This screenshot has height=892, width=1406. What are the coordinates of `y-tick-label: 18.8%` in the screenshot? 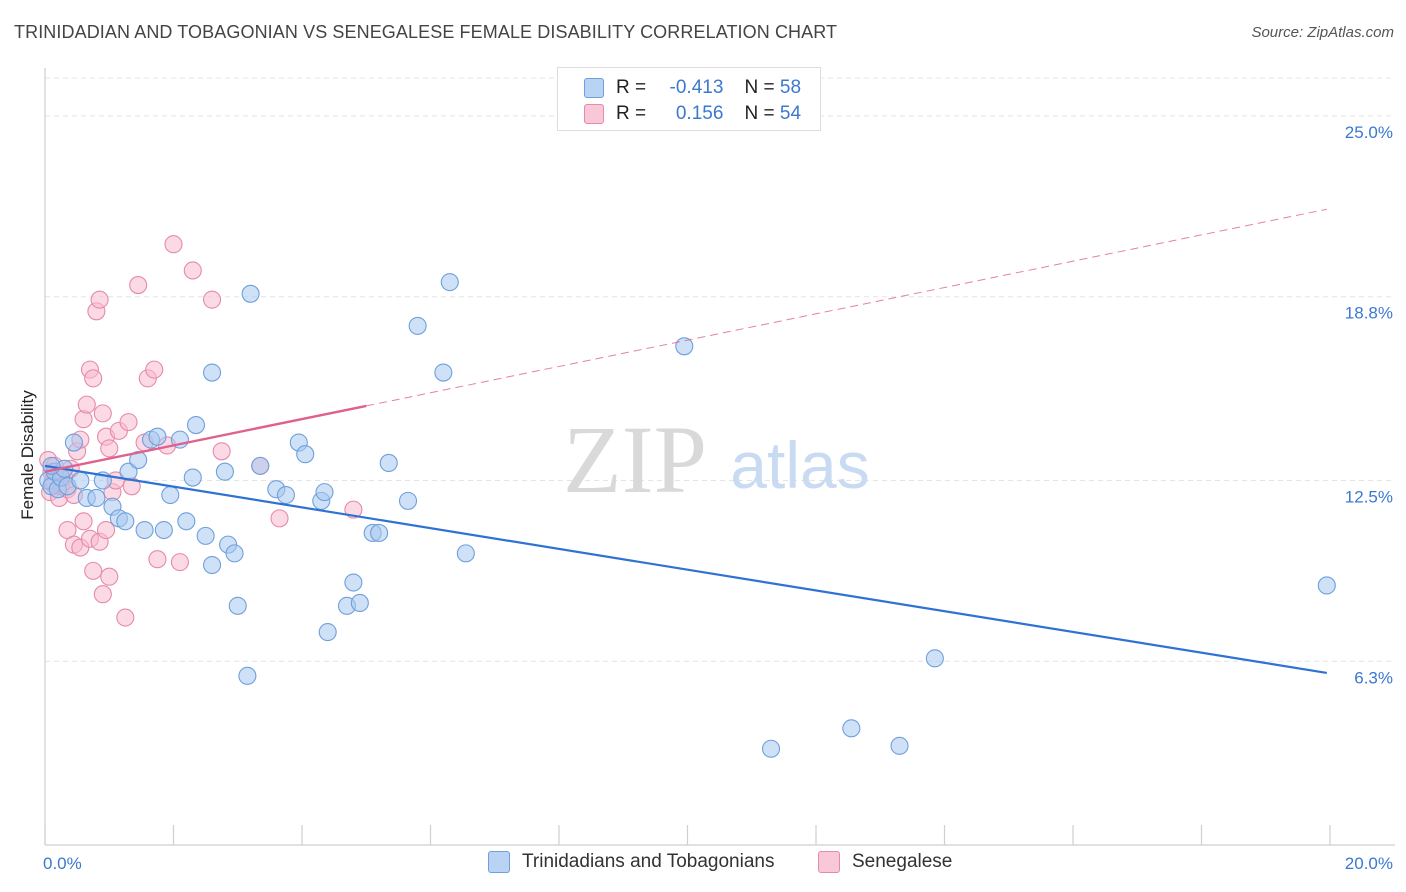 It's located at (1369, 313).